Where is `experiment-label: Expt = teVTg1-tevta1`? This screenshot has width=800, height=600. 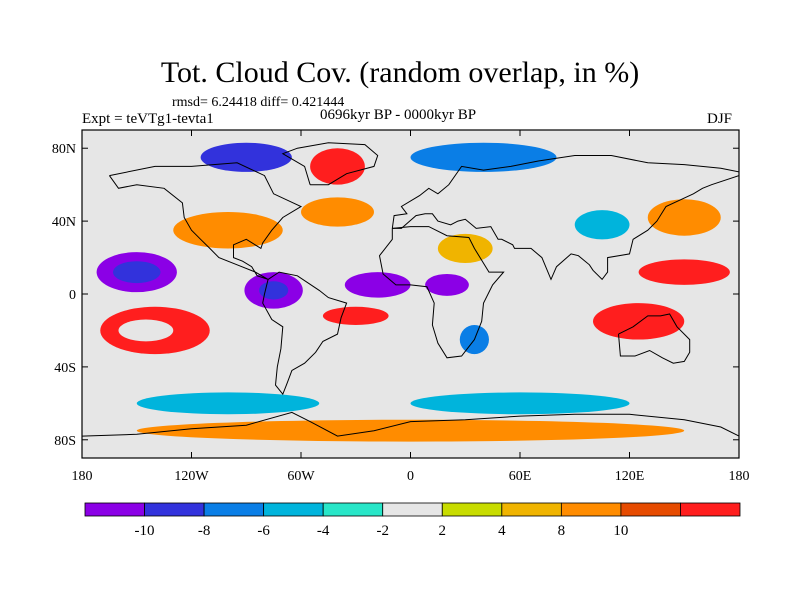 experiment-label: Expt = teVTg1-tevta1 is located at coordinates (148, 119).